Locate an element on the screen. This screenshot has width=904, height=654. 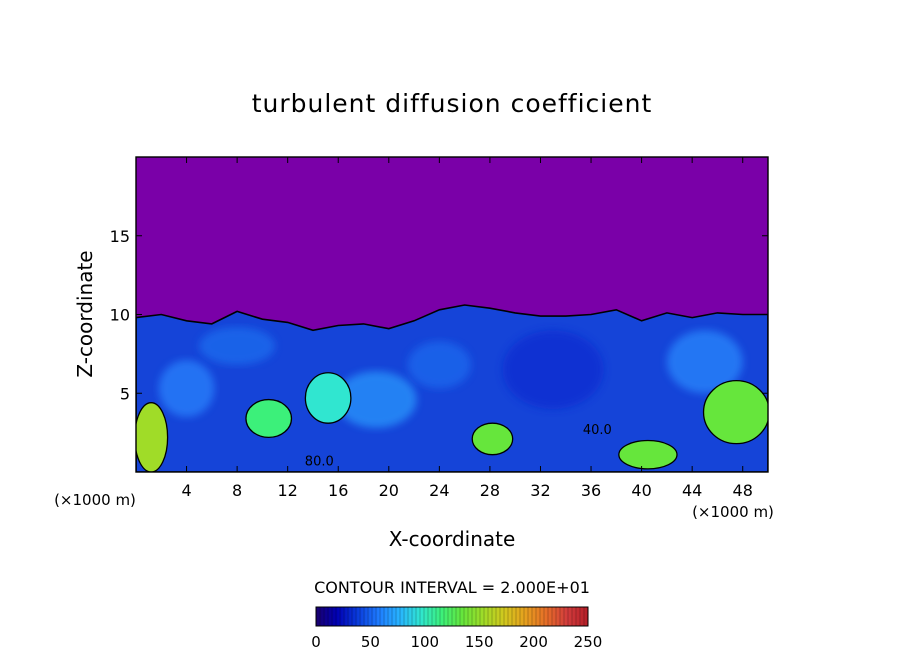
x-tick-label: 44 is located at coordinates (692, 490).